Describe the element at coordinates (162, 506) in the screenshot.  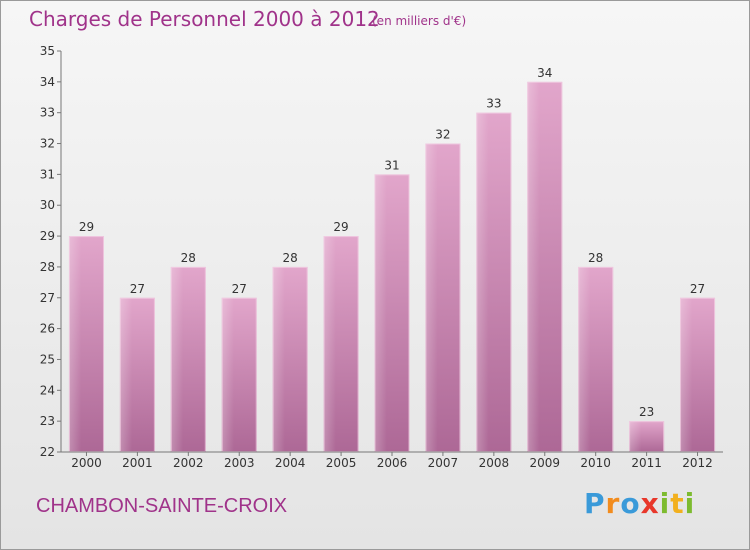
I see `commune-name: CHAMBON-SAINTE-CROIX` at that location.